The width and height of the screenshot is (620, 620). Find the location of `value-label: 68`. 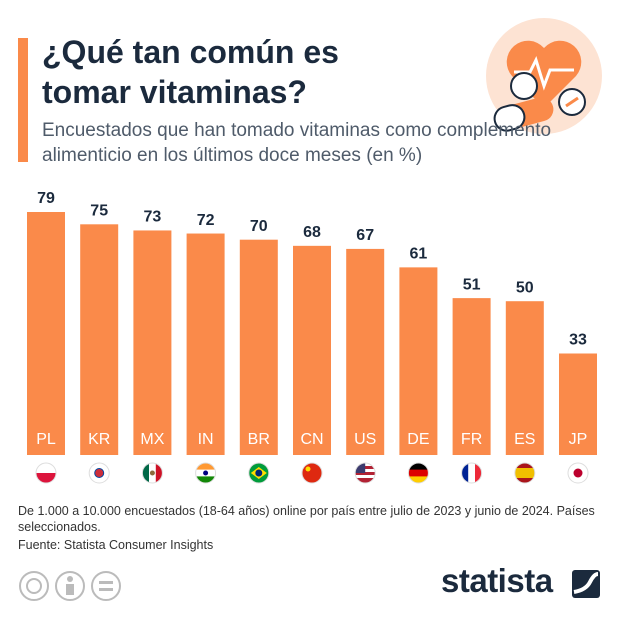

value-label: 68 is located at coordinates (312, 232).